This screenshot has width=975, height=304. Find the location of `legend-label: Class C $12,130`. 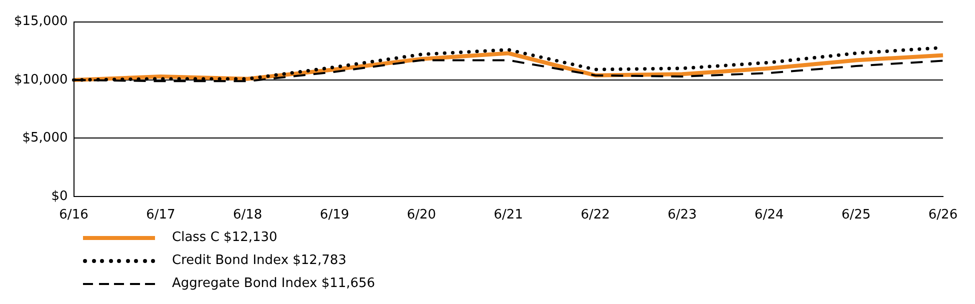

legend-label: Class C $12,130 is located at coordinates (225, 237).